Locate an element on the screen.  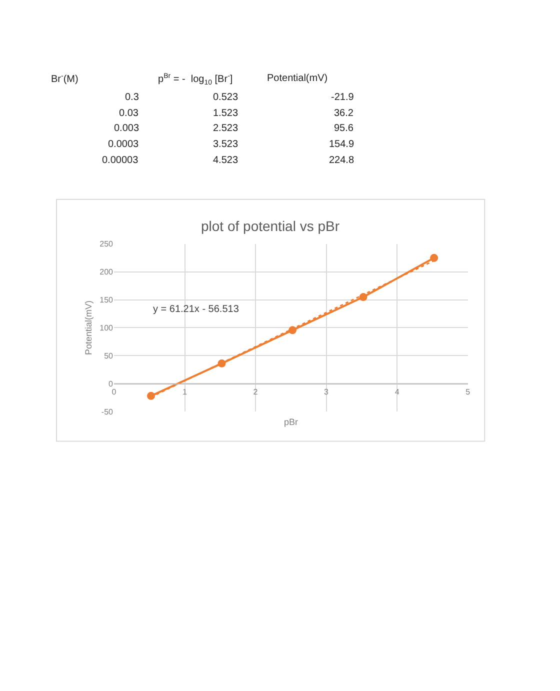
y-tick-label: 250 is located at coordinates (107, 244).